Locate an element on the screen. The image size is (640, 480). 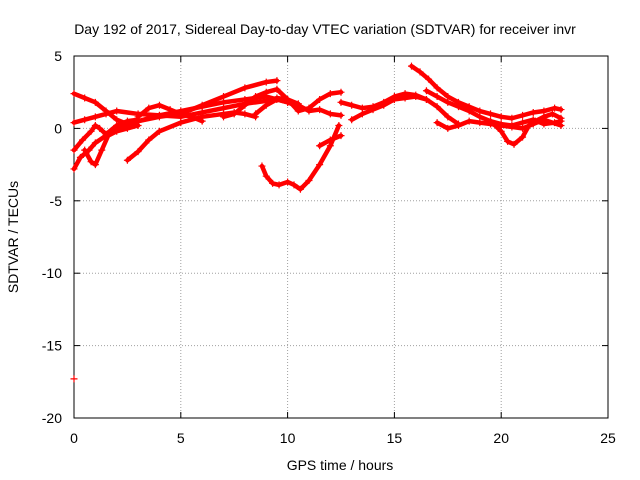
x-tick-label: 20 is located at coordinates (501, 438).